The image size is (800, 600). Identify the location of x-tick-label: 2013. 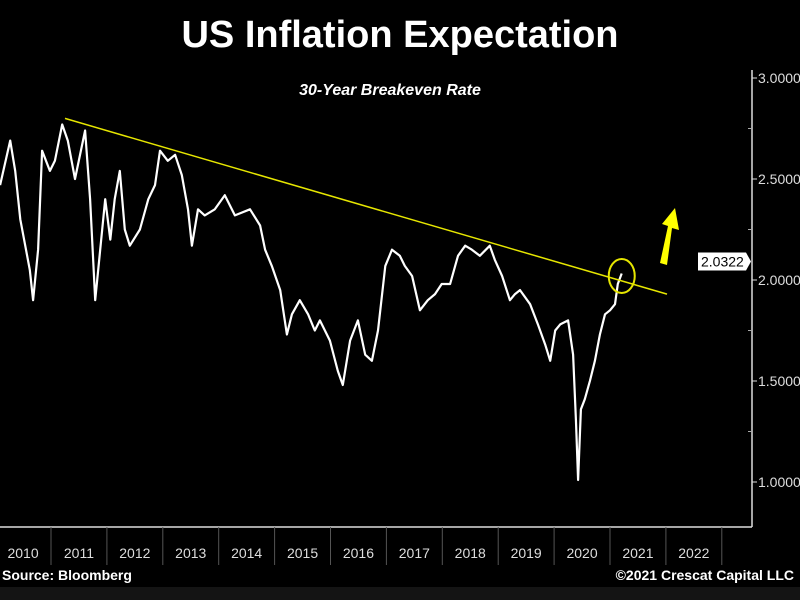
(190, 553).